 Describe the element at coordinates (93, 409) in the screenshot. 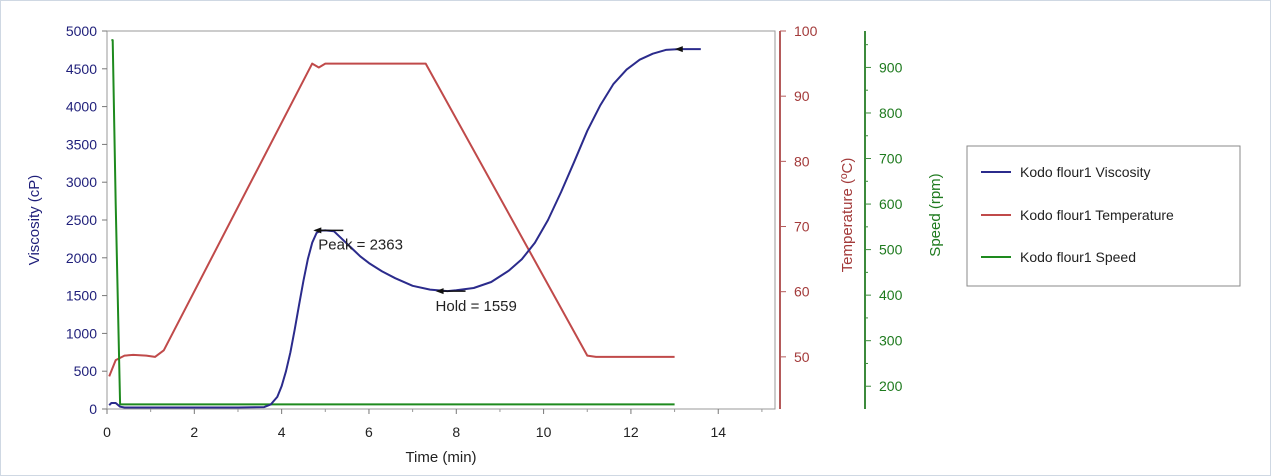

I see `viscosity-tick-label: 0` at that location.